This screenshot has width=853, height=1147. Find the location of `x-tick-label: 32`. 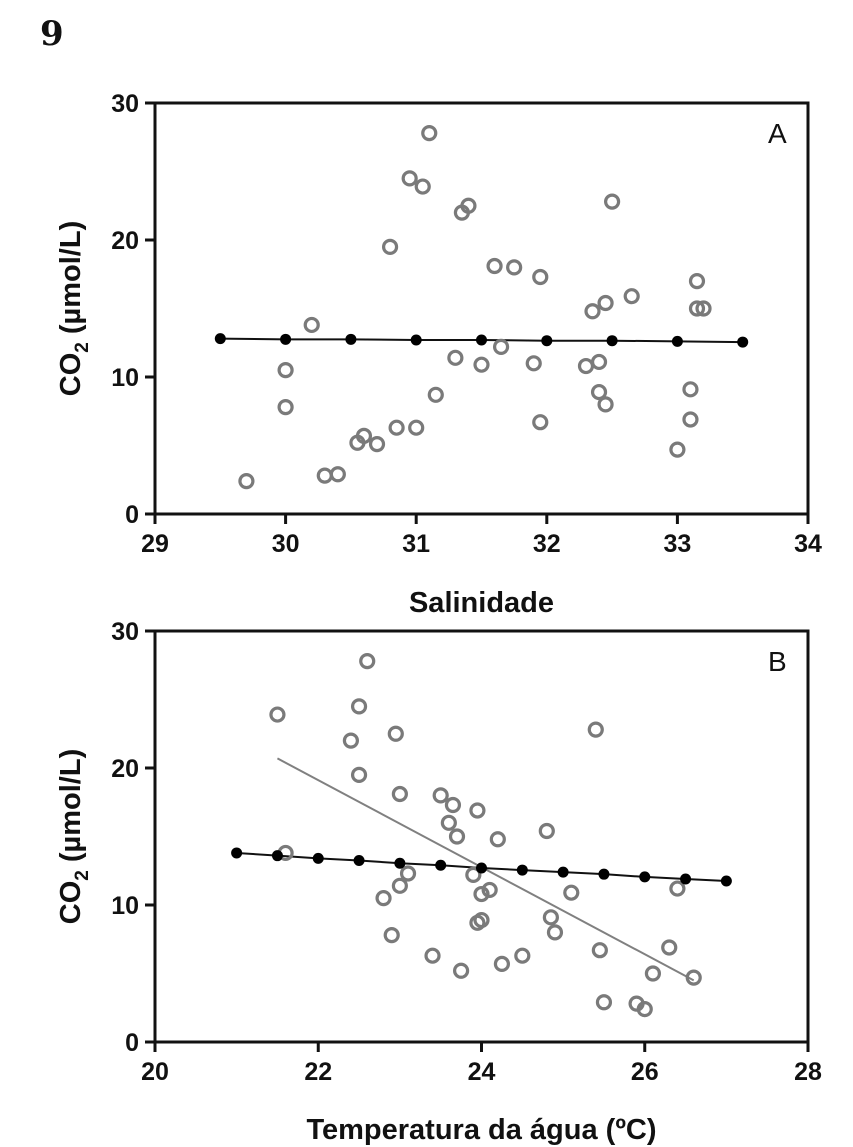

x-tick-label: 32 is located at coordinates (547, 544).